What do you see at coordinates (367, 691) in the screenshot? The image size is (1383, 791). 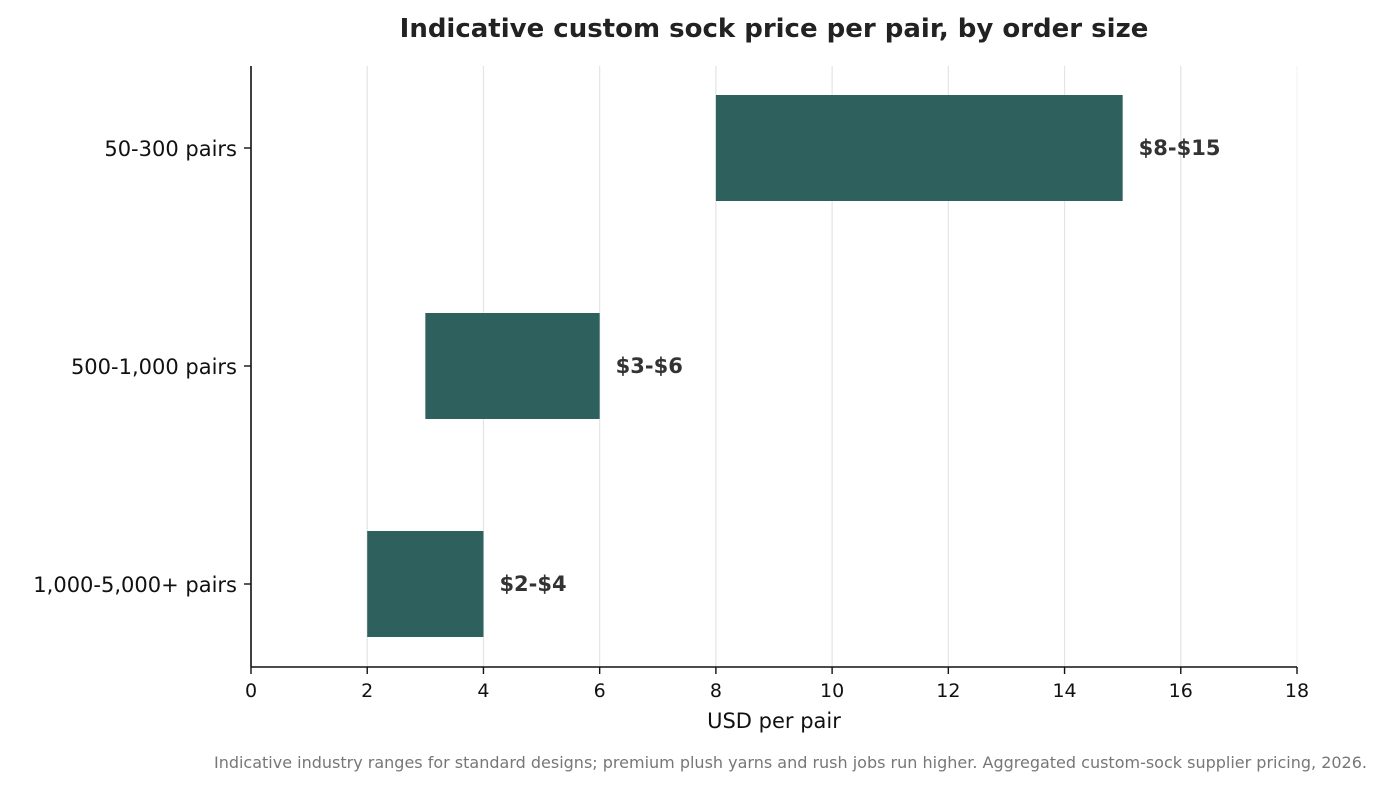 I see `x-tick-label-2: 2` at bounding box center [367, 691].